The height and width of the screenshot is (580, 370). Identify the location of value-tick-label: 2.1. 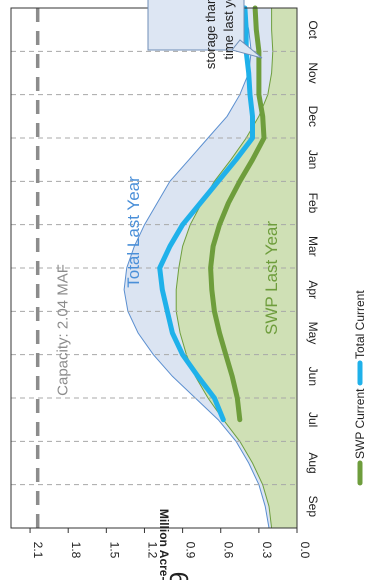
(38, 550).